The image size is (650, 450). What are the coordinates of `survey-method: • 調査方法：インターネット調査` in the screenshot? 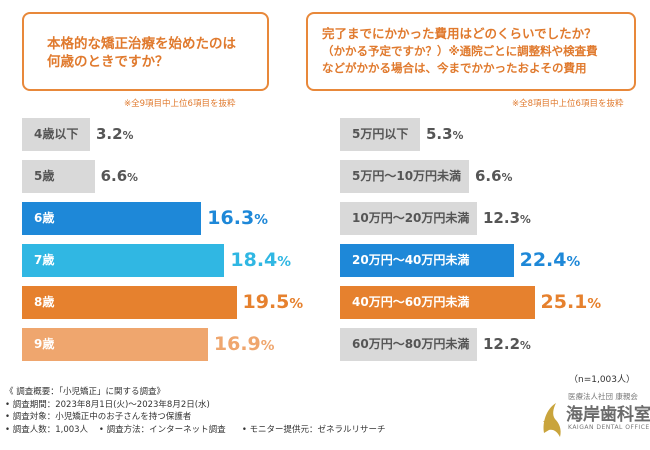 It's located at (162, 429).